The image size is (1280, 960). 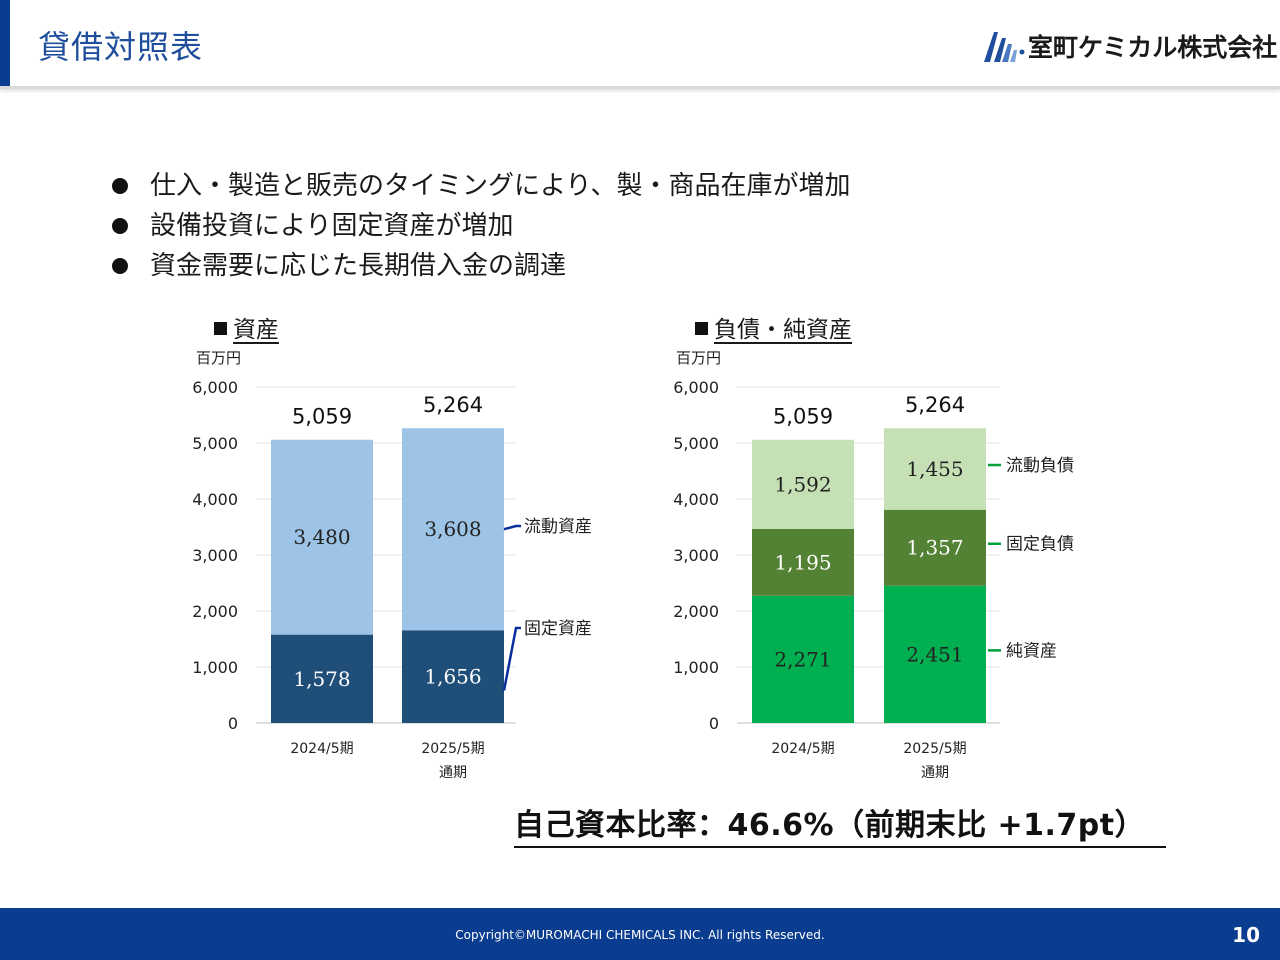 I want to click on liabilities-chart-title: 負債・純資産, so click(x=773, y=327).